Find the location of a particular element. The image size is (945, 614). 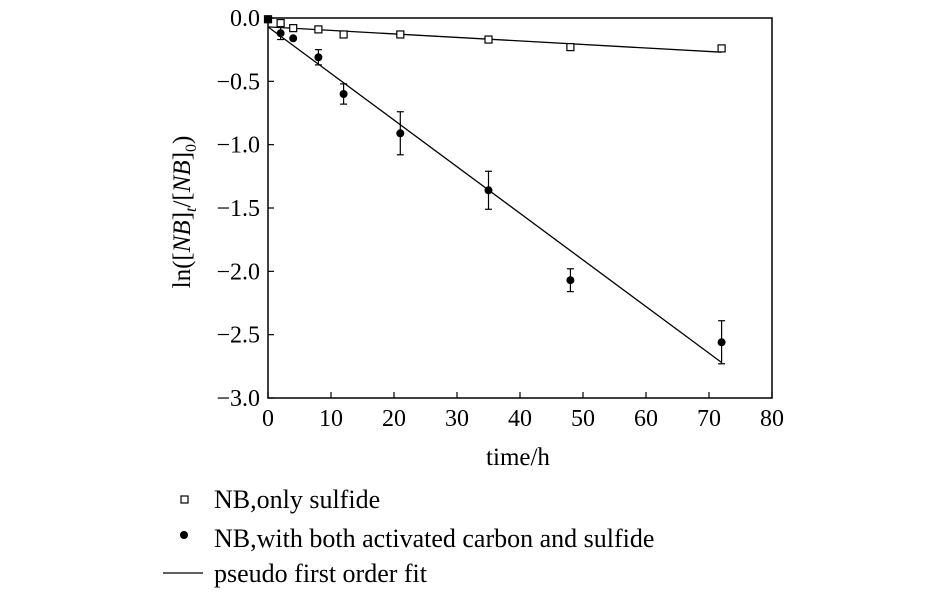

y-tick-label: −1.5 is located at coordinates (238, 209).